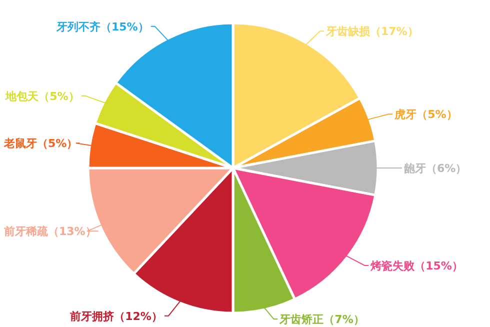 The image size is (490, 327). What do you see at coordinates (426, 115) in the screenshot?
I see `slice-label: 虎牙（5%）` at bounding box center [426, 115].